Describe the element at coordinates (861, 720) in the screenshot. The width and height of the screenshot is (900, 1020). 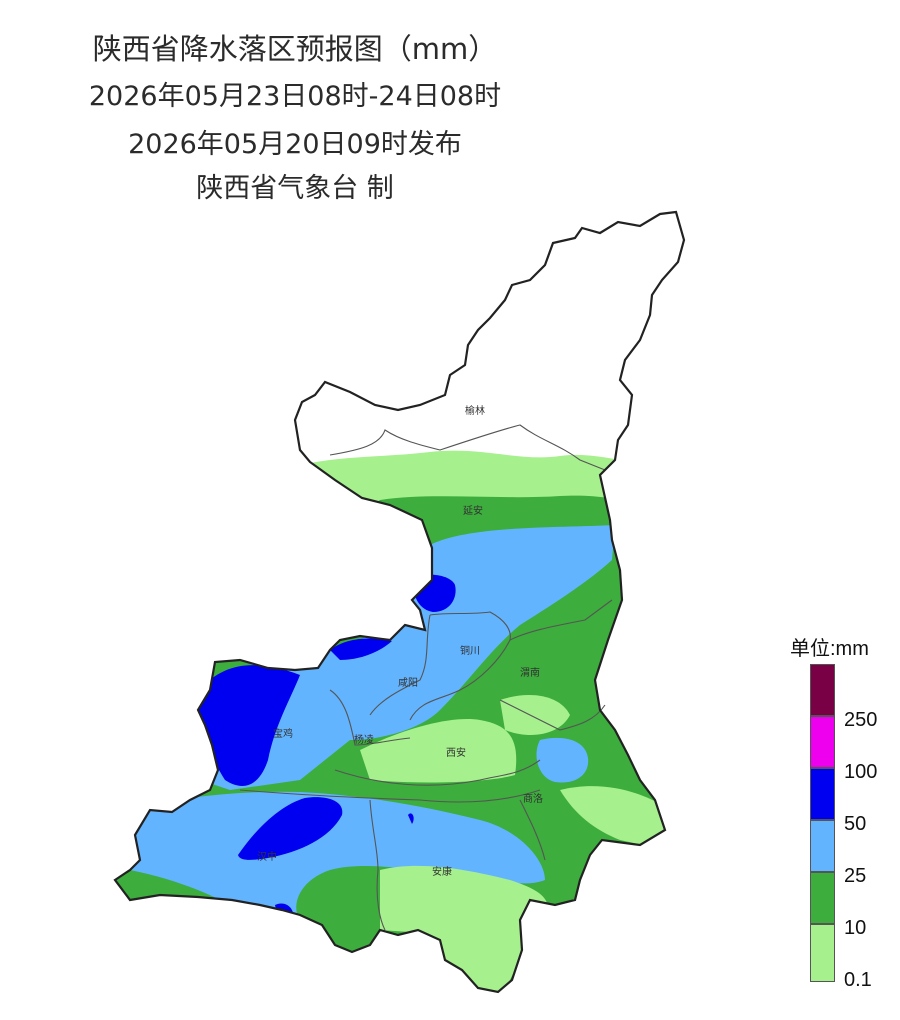
I see `legend-label-250: 250` at that location.